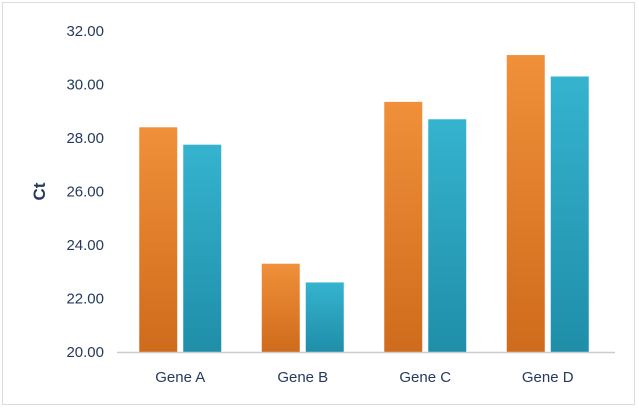  What do you see at coordinates (425, 377) in the screenshot?
I see `x-category-label: Gene C` at bounding box center [425, 377].